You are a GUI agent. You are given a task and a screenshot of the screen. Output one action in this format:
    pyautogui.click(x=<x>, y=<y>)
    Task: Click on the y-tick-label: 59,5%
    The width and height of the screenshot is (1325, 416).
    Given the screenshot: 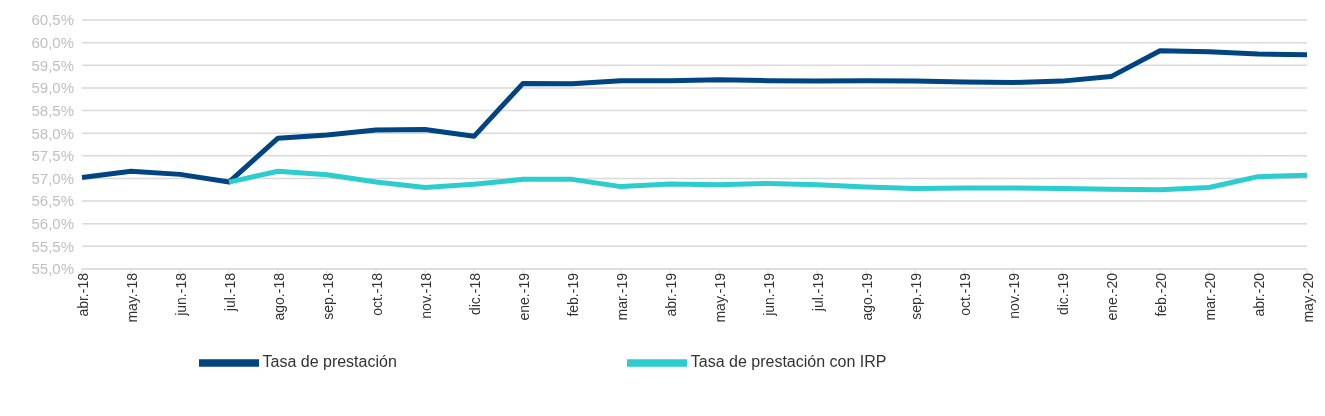 What is the action you would take?
    pyautogui.click(x=52, y=65)
    